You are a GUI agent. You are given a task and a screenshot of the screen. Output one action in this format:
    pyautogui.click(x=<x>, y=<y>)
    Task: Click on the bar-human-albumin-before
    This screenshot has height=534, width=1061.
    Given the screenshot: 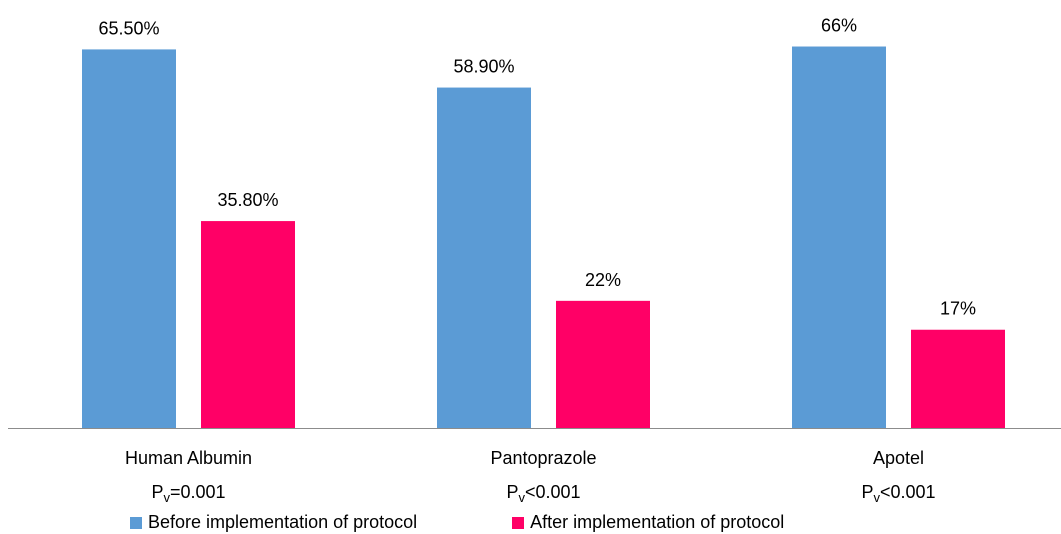 What is the action you would take?
    pyautogui.click(x=129, y=238)
    